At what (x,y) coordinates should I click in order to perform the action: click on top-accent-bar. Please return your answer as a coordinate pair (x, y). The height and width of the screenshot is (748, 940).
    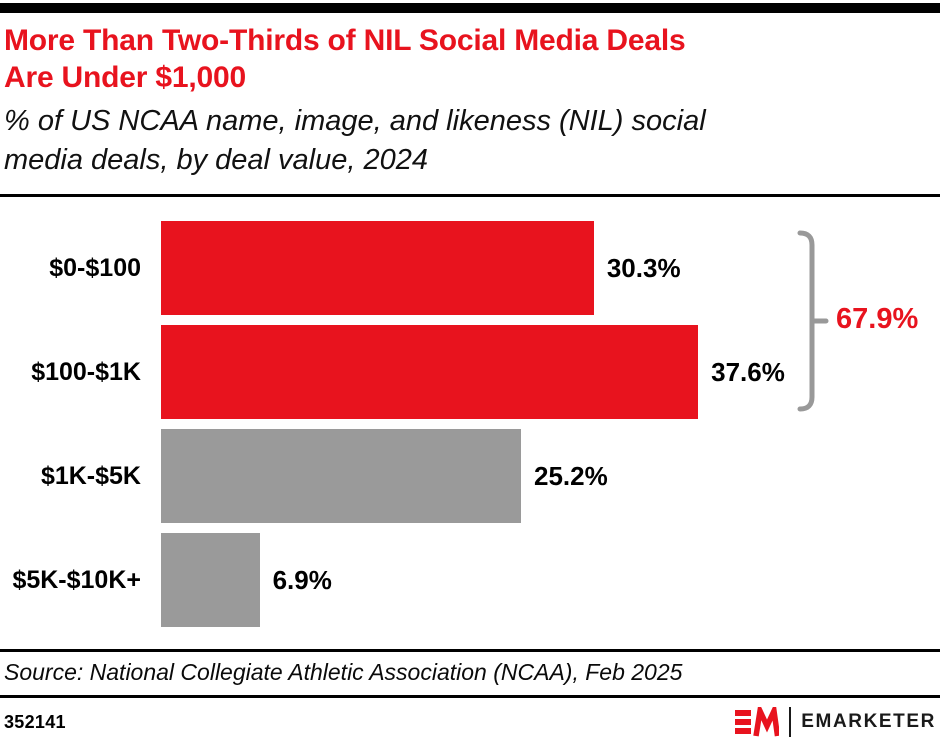
    Looking at the image, I should click on (470, 8).